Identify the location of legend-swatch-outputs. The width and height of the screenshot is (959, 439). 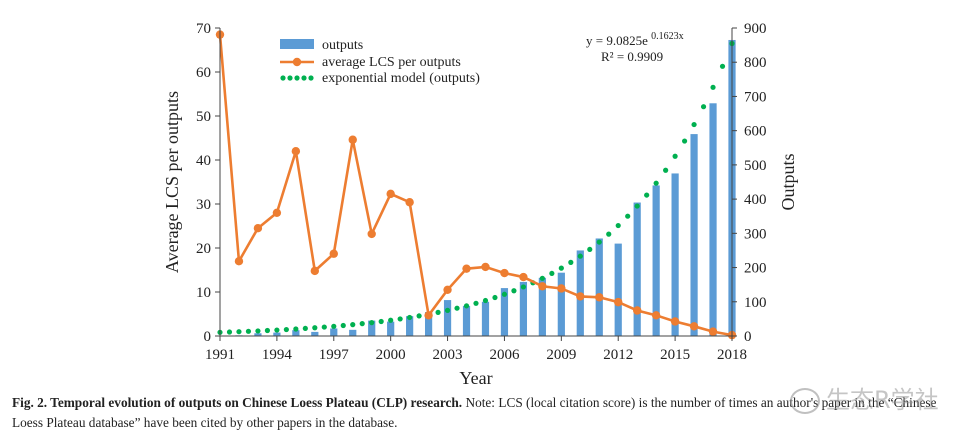
(297, 44).